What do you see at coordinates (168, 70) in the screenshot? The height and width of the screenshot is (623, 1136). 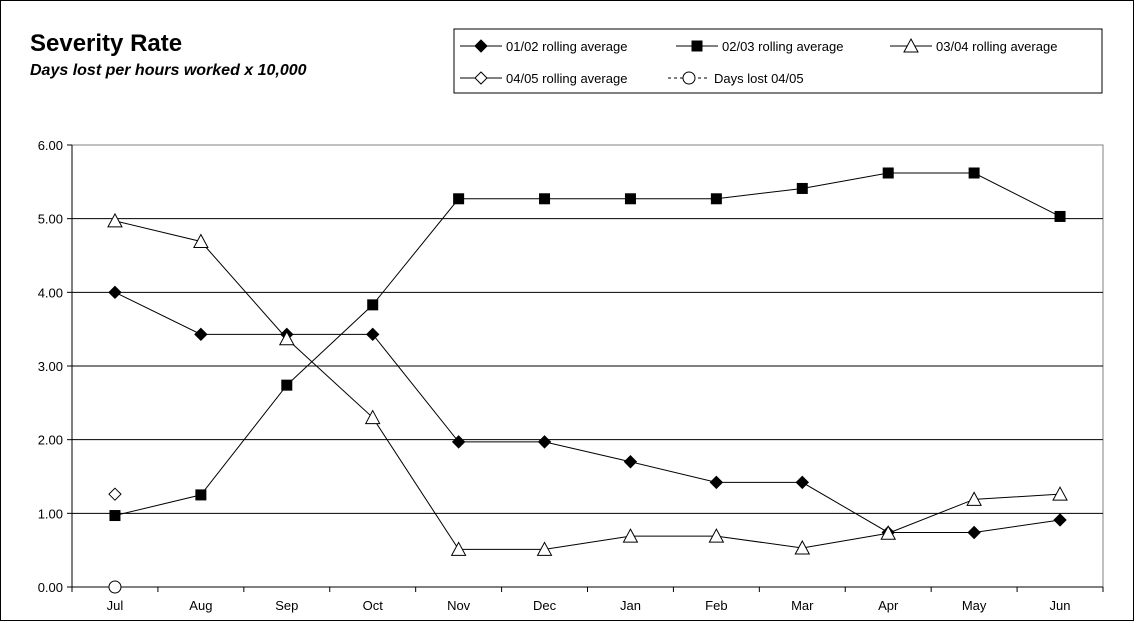 I see `chart-subtitle: Days lost per hours worked x 10,000` at bounding box center [168, 70].